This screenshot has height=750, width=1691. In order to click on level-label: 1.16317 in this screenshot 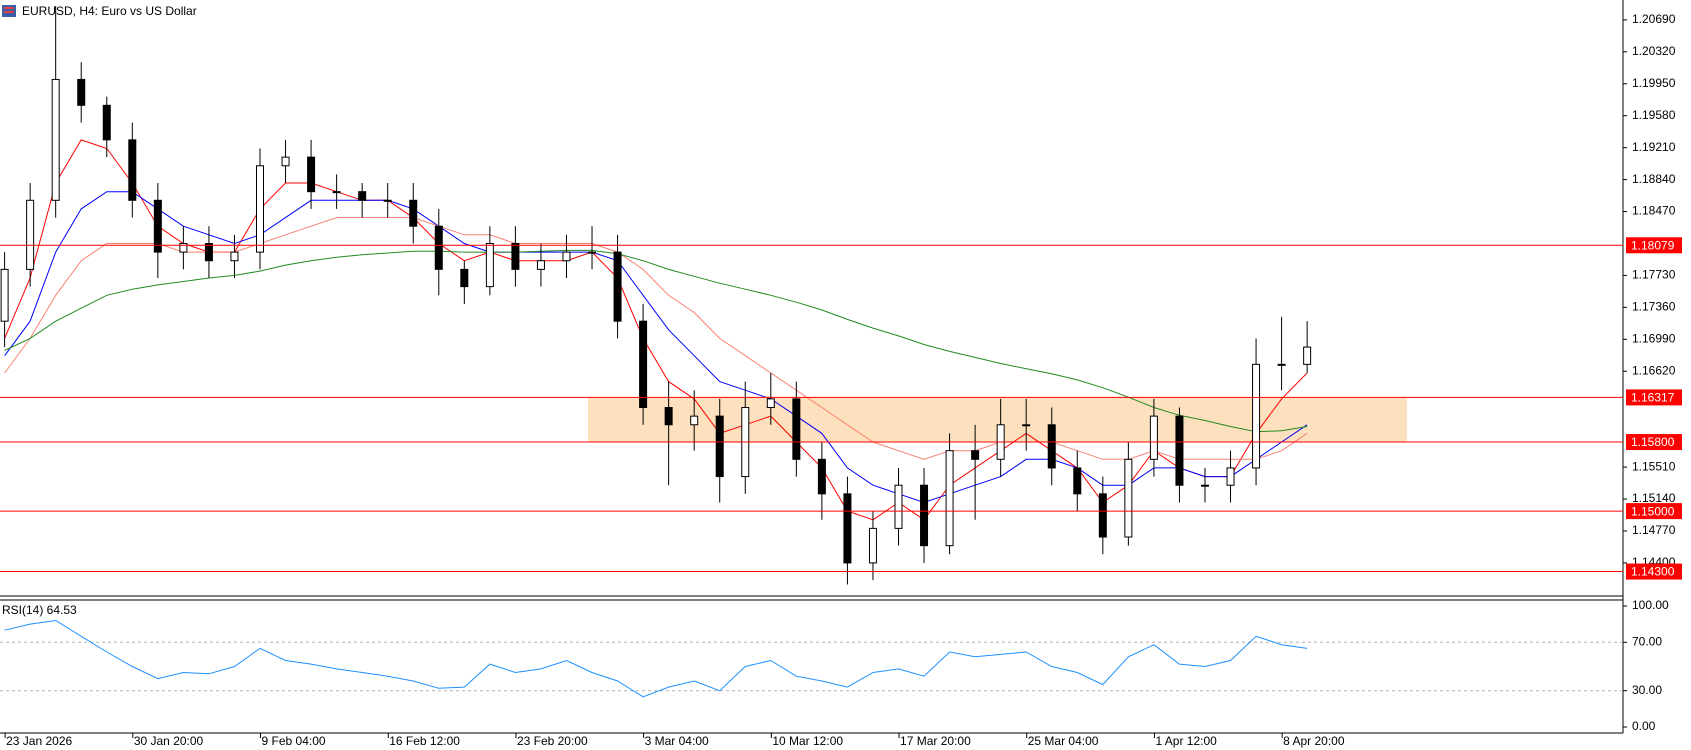, I will do `click(1653, 398)`.